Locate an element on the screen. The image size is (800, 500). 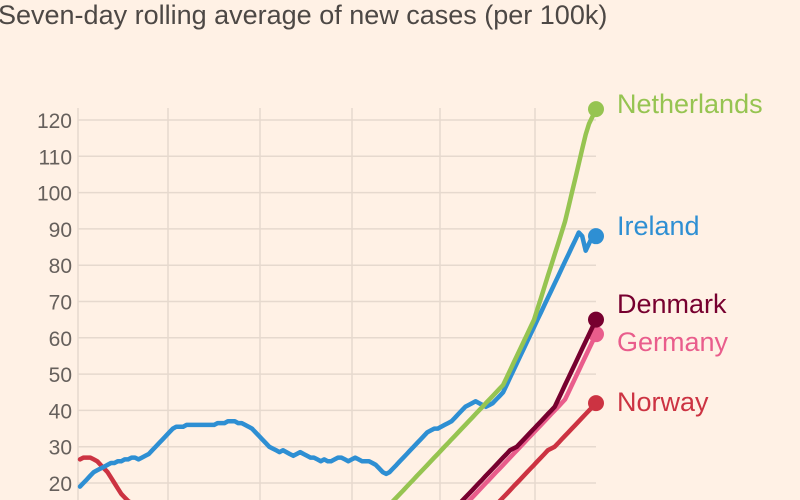
y-tick-label-90: 90 is located at coordinates (60, 230).